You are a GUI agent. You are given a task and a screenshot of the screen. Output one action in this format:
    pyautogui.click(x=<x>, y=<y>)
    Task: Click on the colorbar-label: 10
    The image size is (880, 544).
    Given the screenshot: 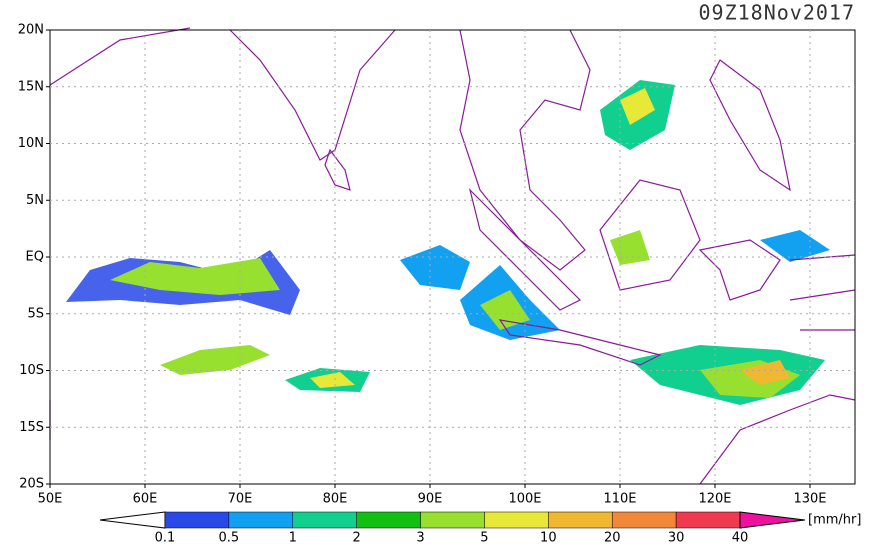 What is the action you would take?
    pyautogui.click(x=548, y=537)
    